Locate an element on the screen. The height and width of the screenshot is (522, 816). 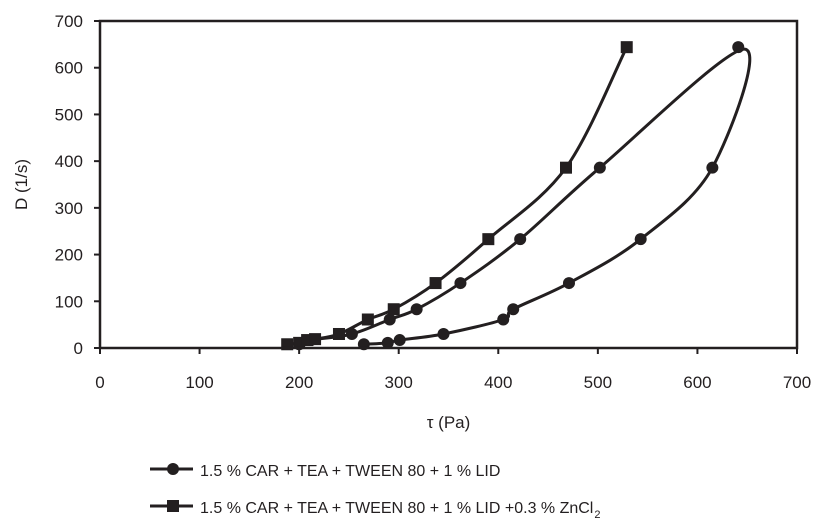
x-tick-label: 300 is located at coordinates (399, 382).